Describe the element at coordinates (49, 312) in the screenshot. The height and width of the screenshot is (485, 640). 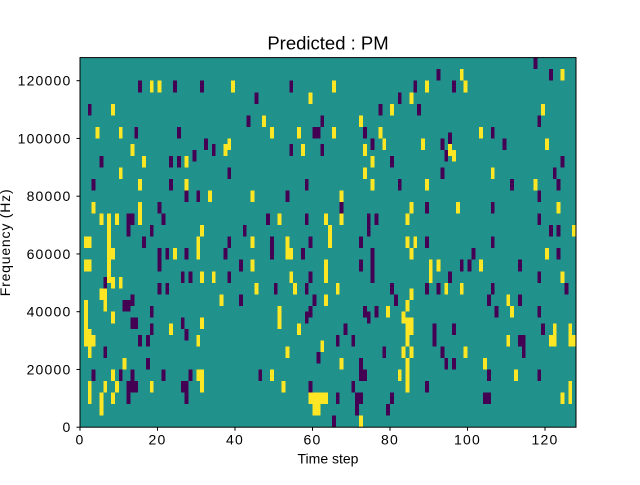
I see `svg-text: 40000` at that location.